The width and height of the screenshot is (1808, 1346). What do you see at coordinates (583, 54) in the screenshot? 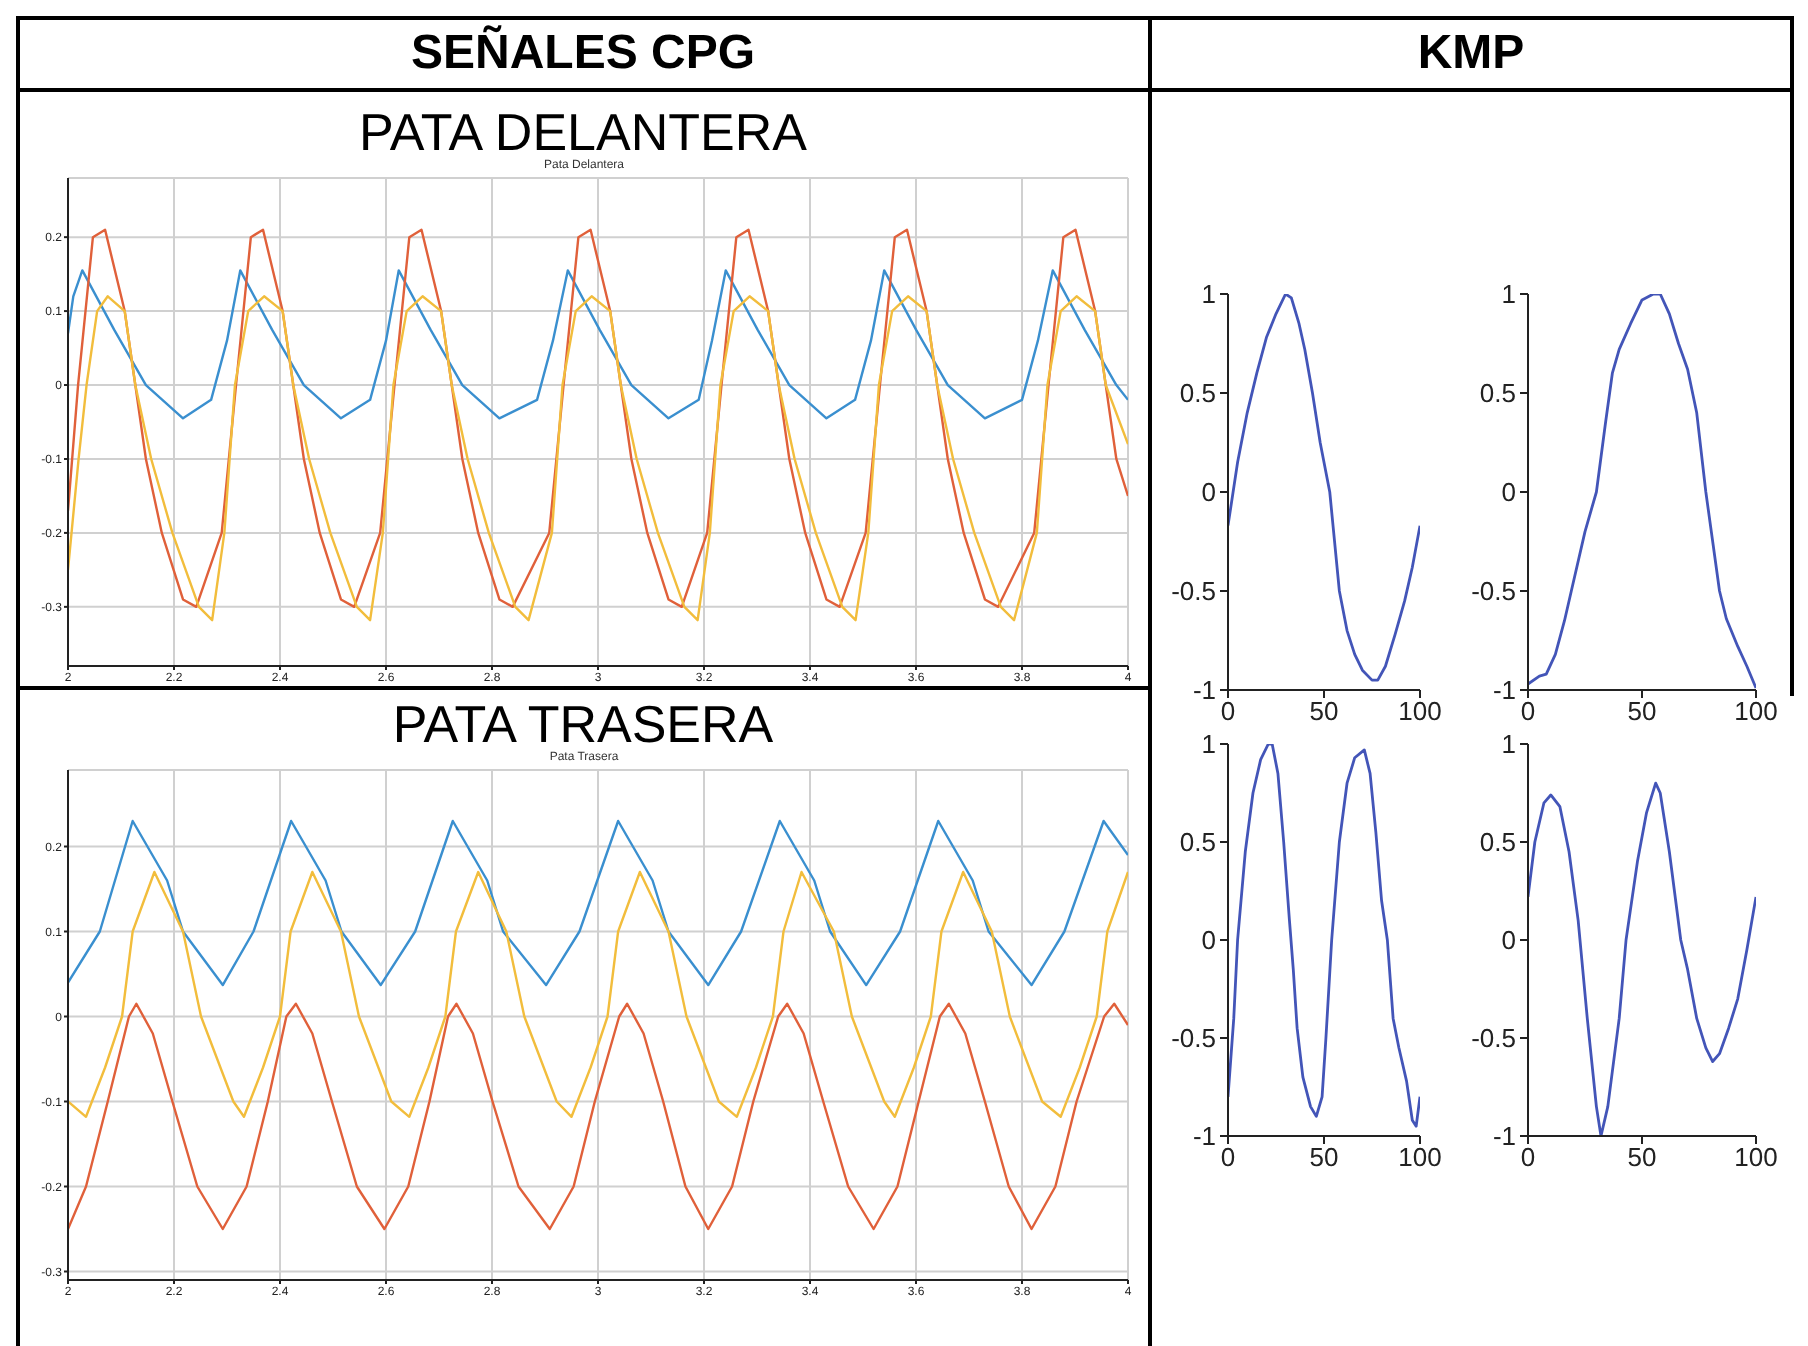
I see `text: SEÑALES CPG` at bounding box center [583, 54].